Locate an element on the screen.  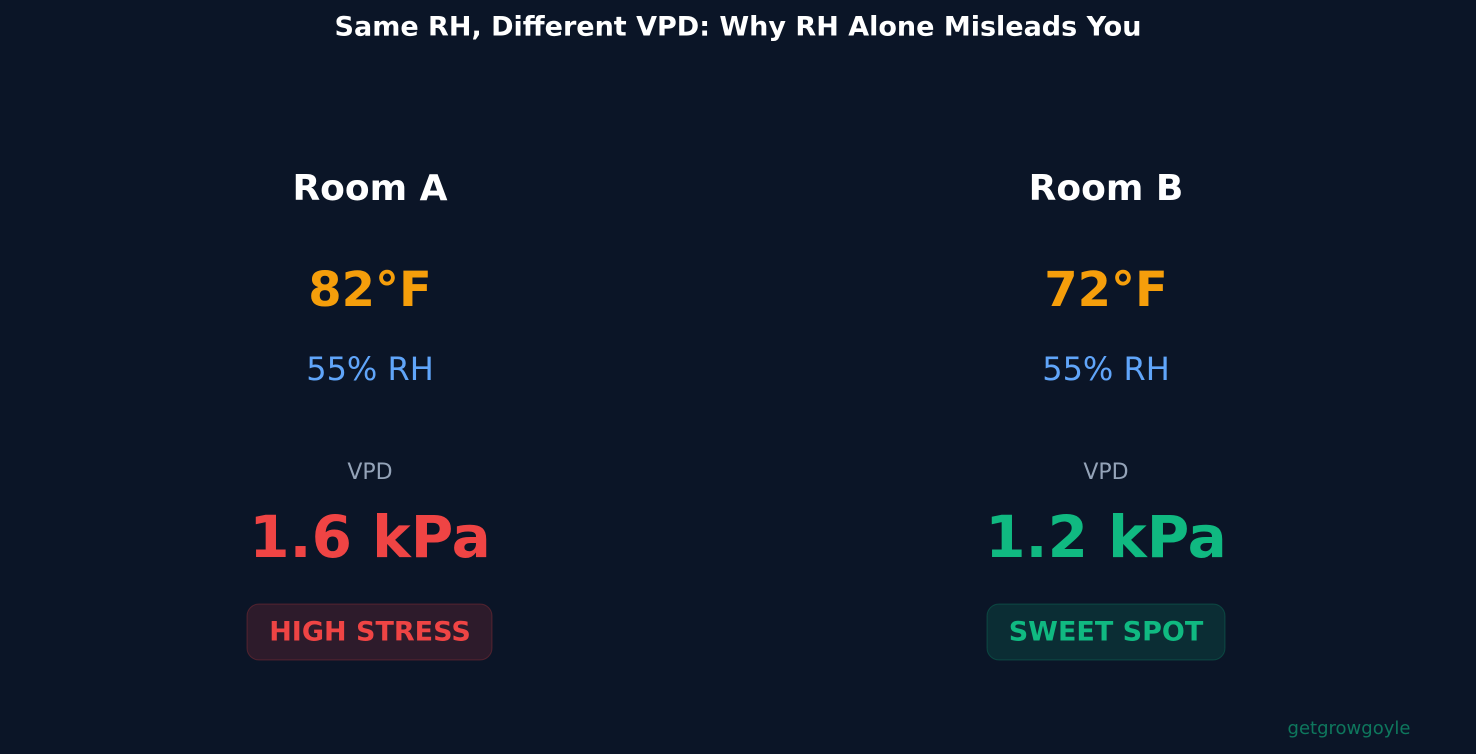
status-text: SWEET SPOT is located at coordinates (1106, 632).